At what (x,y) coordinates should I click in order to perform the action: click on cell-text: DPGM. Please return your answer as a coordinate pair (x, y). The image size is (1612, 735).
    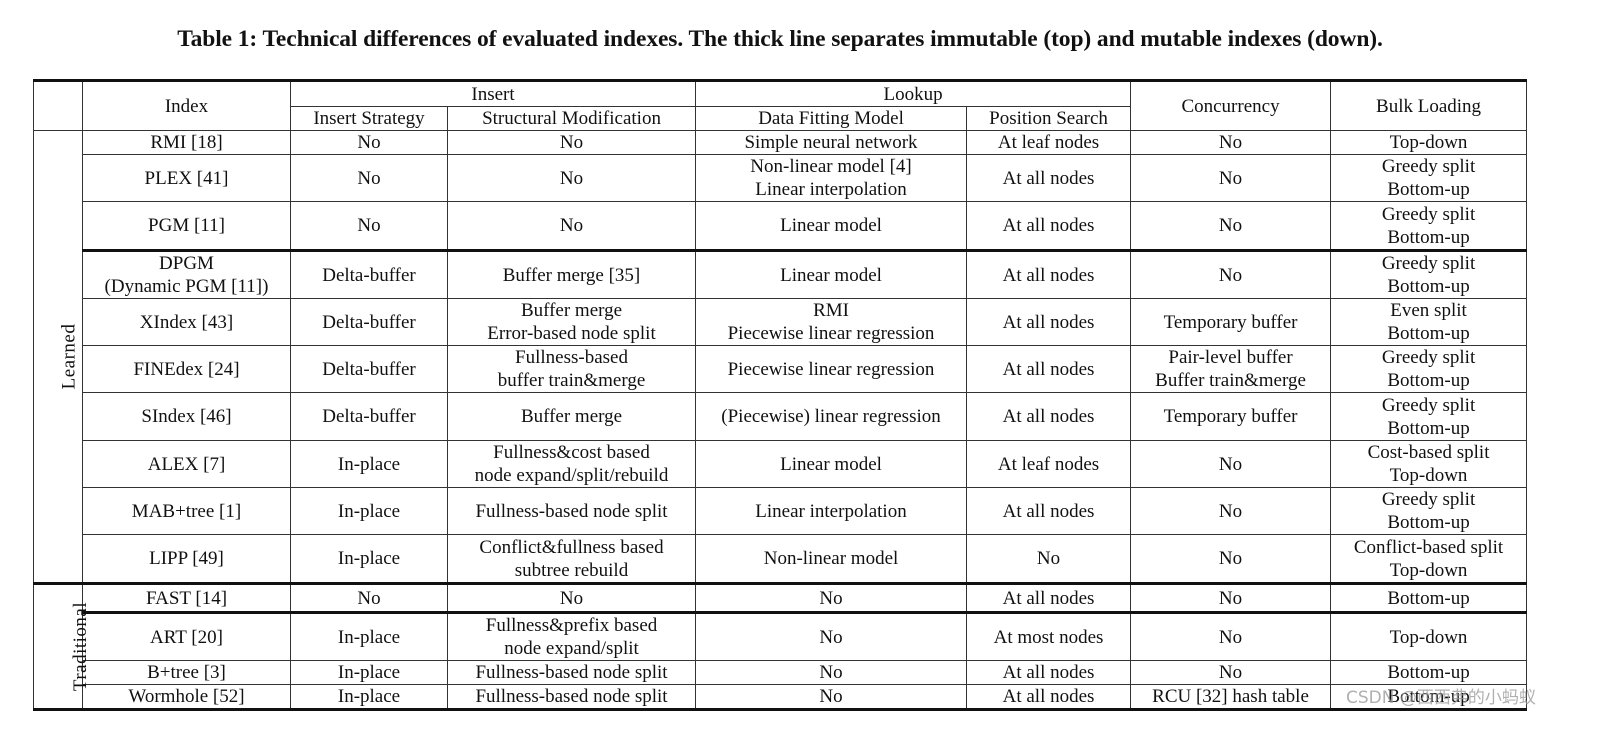
    Looking at the image, I should click on (186, 263).